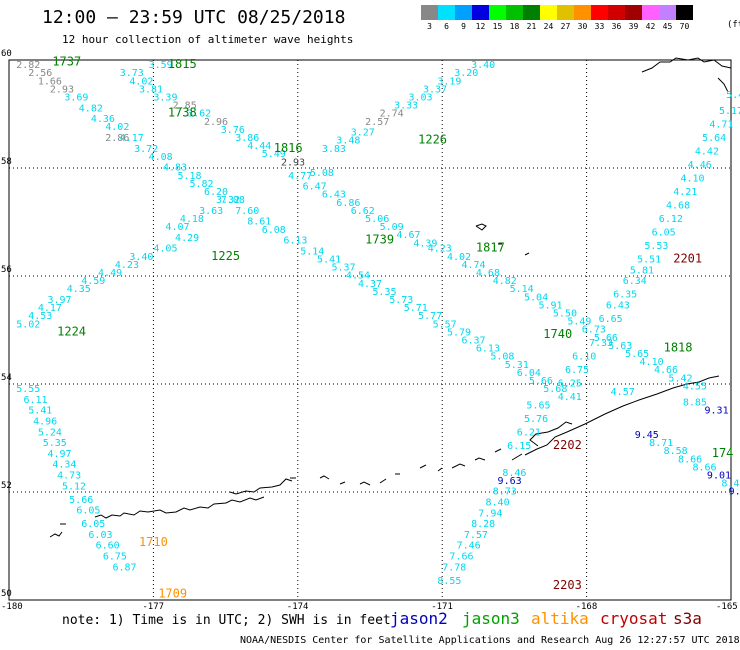  I want to click on wave-height-value: 5.09, so click(392, 227).